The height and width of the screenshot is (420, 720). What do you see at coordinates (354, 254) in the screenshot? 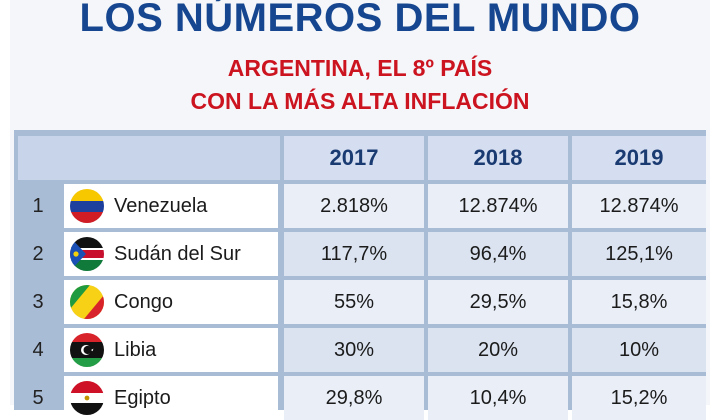
I see `value-2017: 117,7%` at bounding box center [354, 254].